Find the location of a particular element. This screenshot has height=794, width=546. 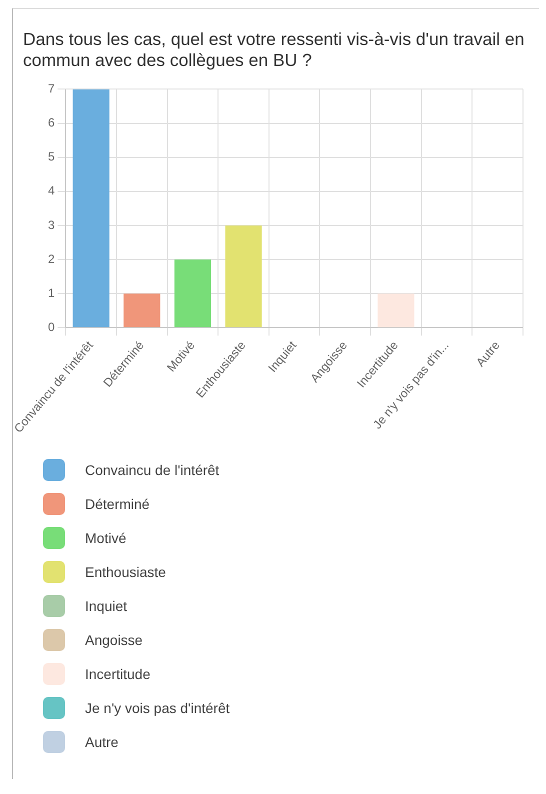

legend-label: Convaincu de l'intérêt is located at coordinates (152, 470).